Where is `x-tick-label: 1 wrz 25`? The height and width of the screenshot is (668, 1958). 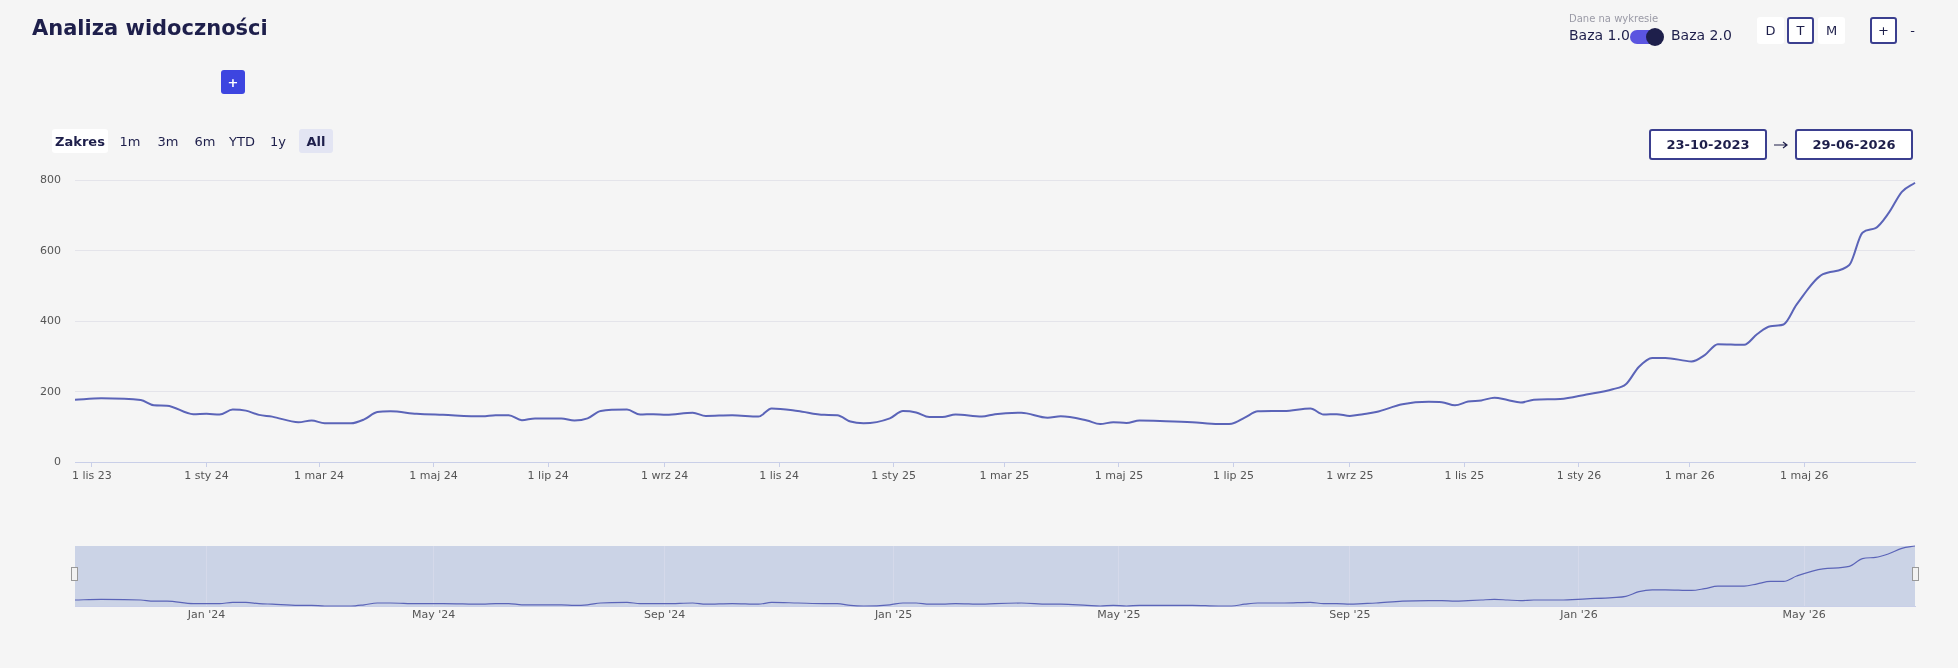
x-tick-label: 1 wrz 25 is located at coordinates (1350, 476).